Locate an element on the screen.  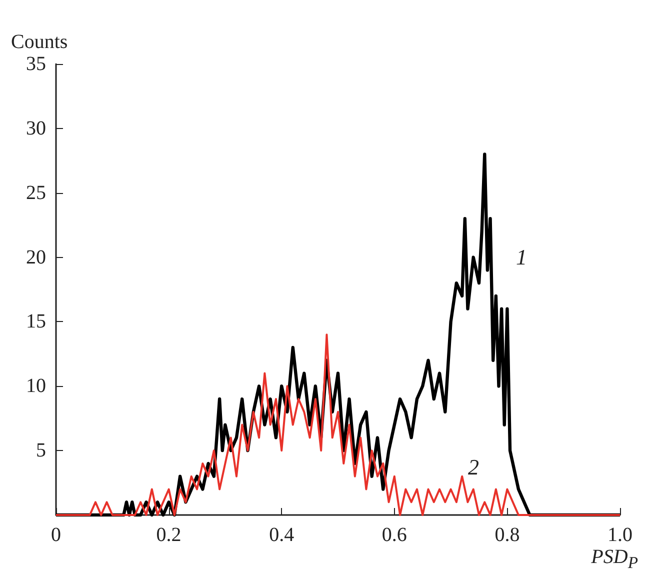
annotation: 2 is located at coordinates (473, 467).